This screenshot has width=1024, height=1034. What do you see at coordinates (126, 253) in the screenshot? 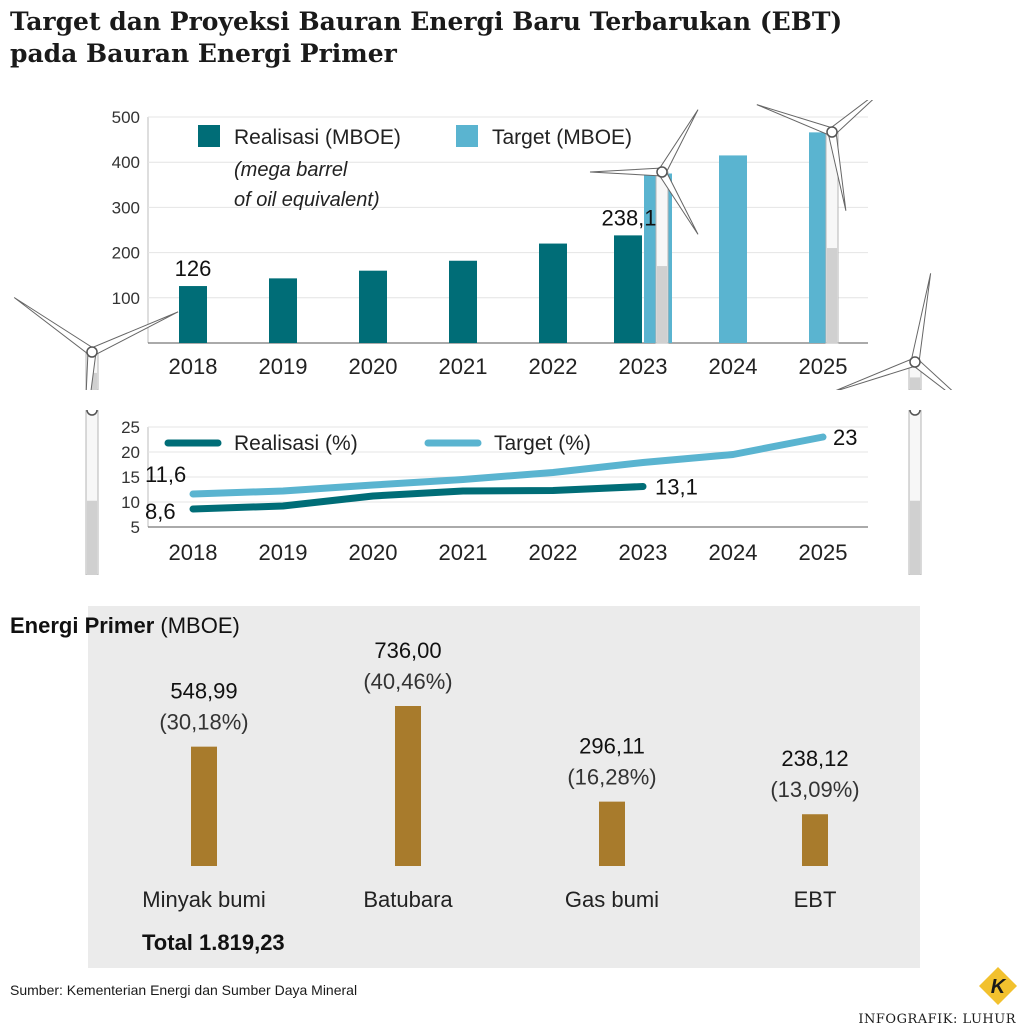
I see `y-tick-label: 200` at bounding box center [126, 253].